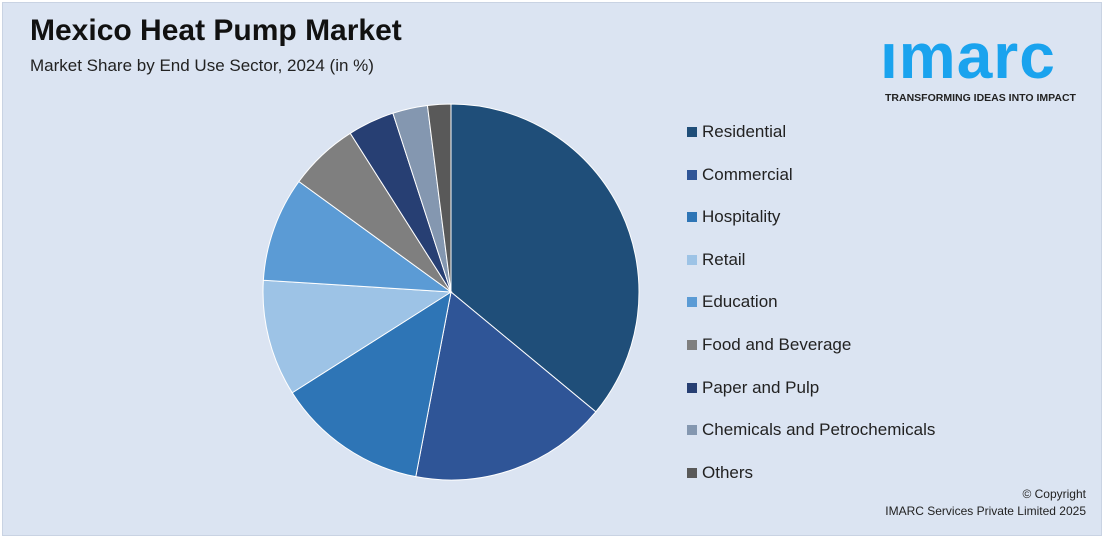 The height and width of the screenshot is (538, 1104). I want to click on legend-item: Food and Beverage, so click(769, 345).